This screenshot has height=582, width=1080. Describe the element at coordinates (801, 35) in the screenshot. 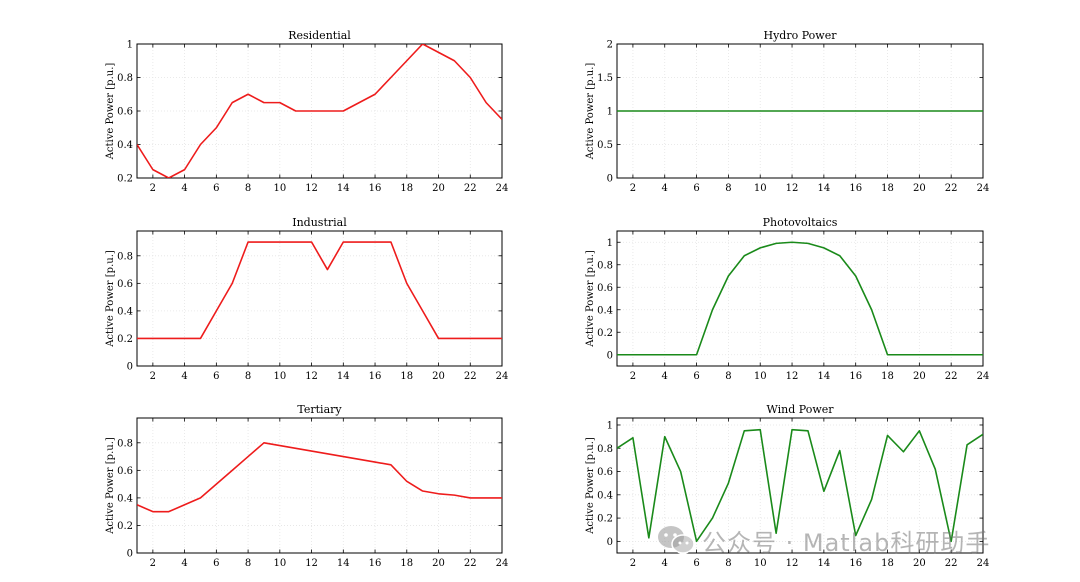

I see `chart-title: Hydro Power` at that location.